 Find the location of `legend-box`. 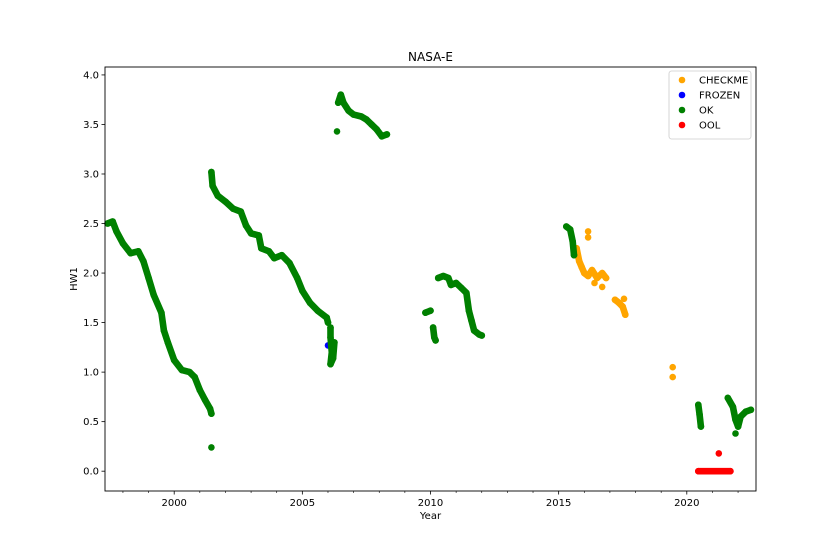

legend-box is located at coordinates (710, 105).